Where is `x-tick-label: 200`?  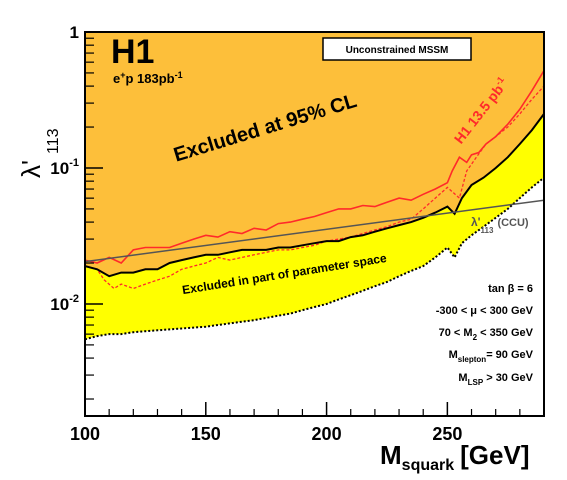 x-tick-label: 200 is located at coordinates (327, 434).